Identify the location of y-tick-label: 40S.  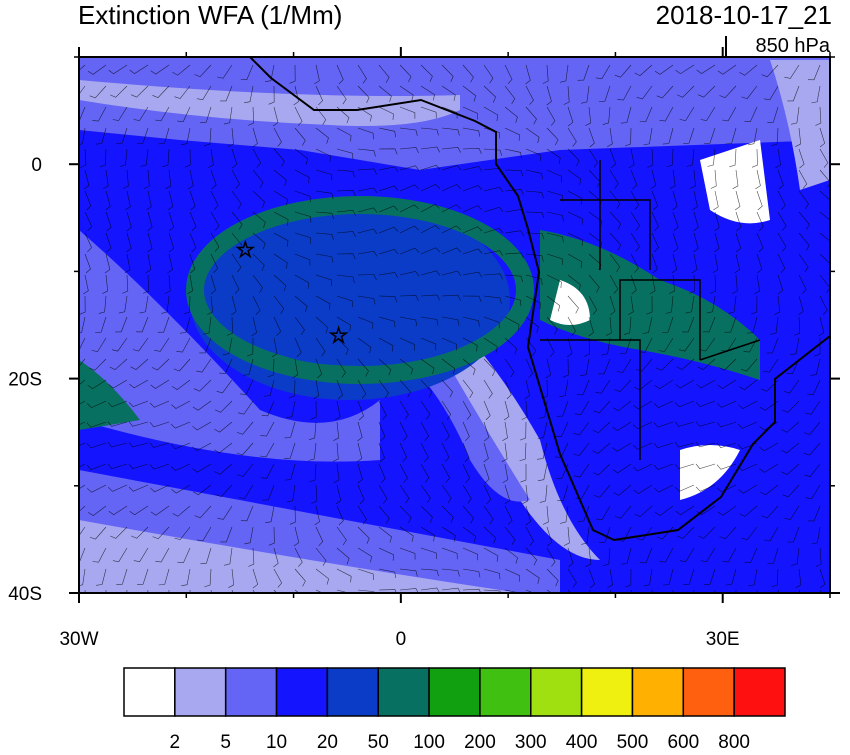
(25, 594).